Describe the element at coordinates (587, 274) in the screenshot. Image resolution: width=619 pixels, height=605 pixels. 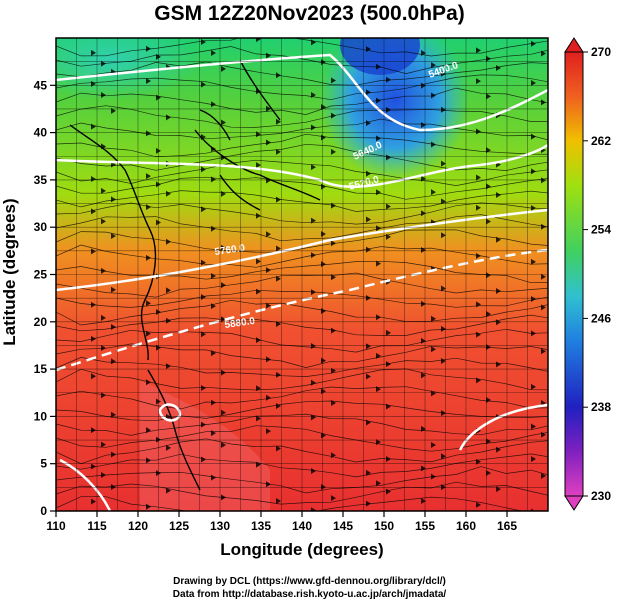
I see `colorbar: 230 238 246 254 262 270` at that location.